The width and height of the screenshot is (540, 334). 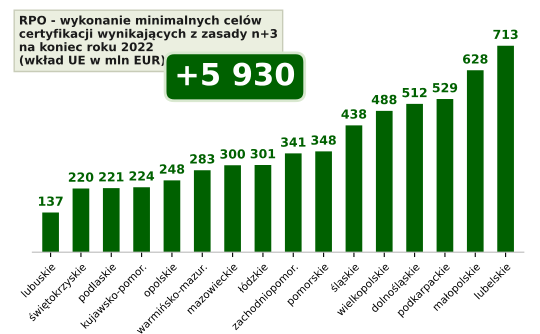 What do you see at coordinates (414, 93) in the screenshot?
I see `data-label: 512` at bounding box center [414, 93].